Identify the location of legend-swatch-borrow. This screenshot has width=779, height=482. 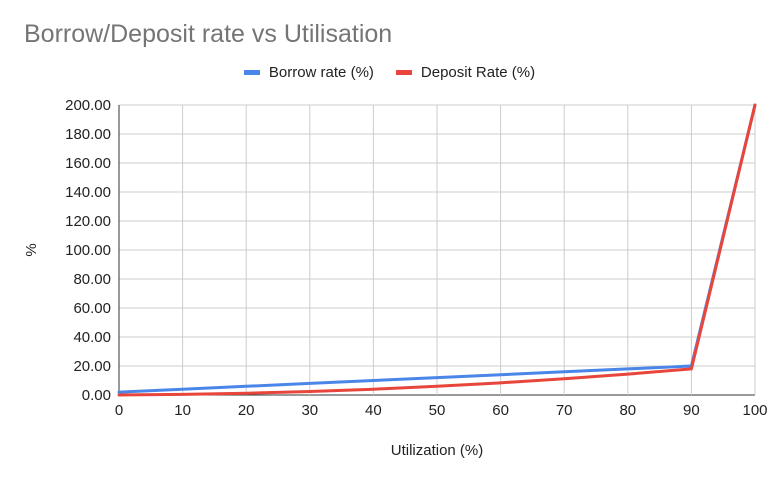
(251, 72).